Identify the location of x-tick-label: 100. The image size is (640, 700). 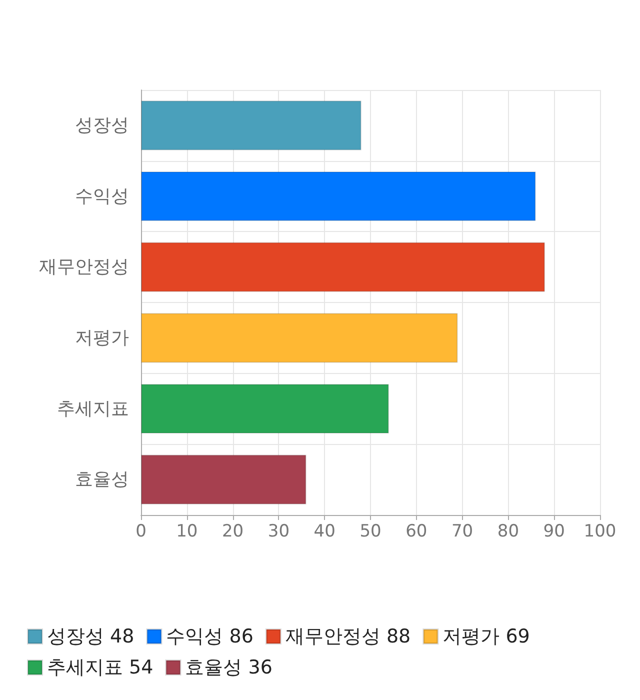
(600, 532).